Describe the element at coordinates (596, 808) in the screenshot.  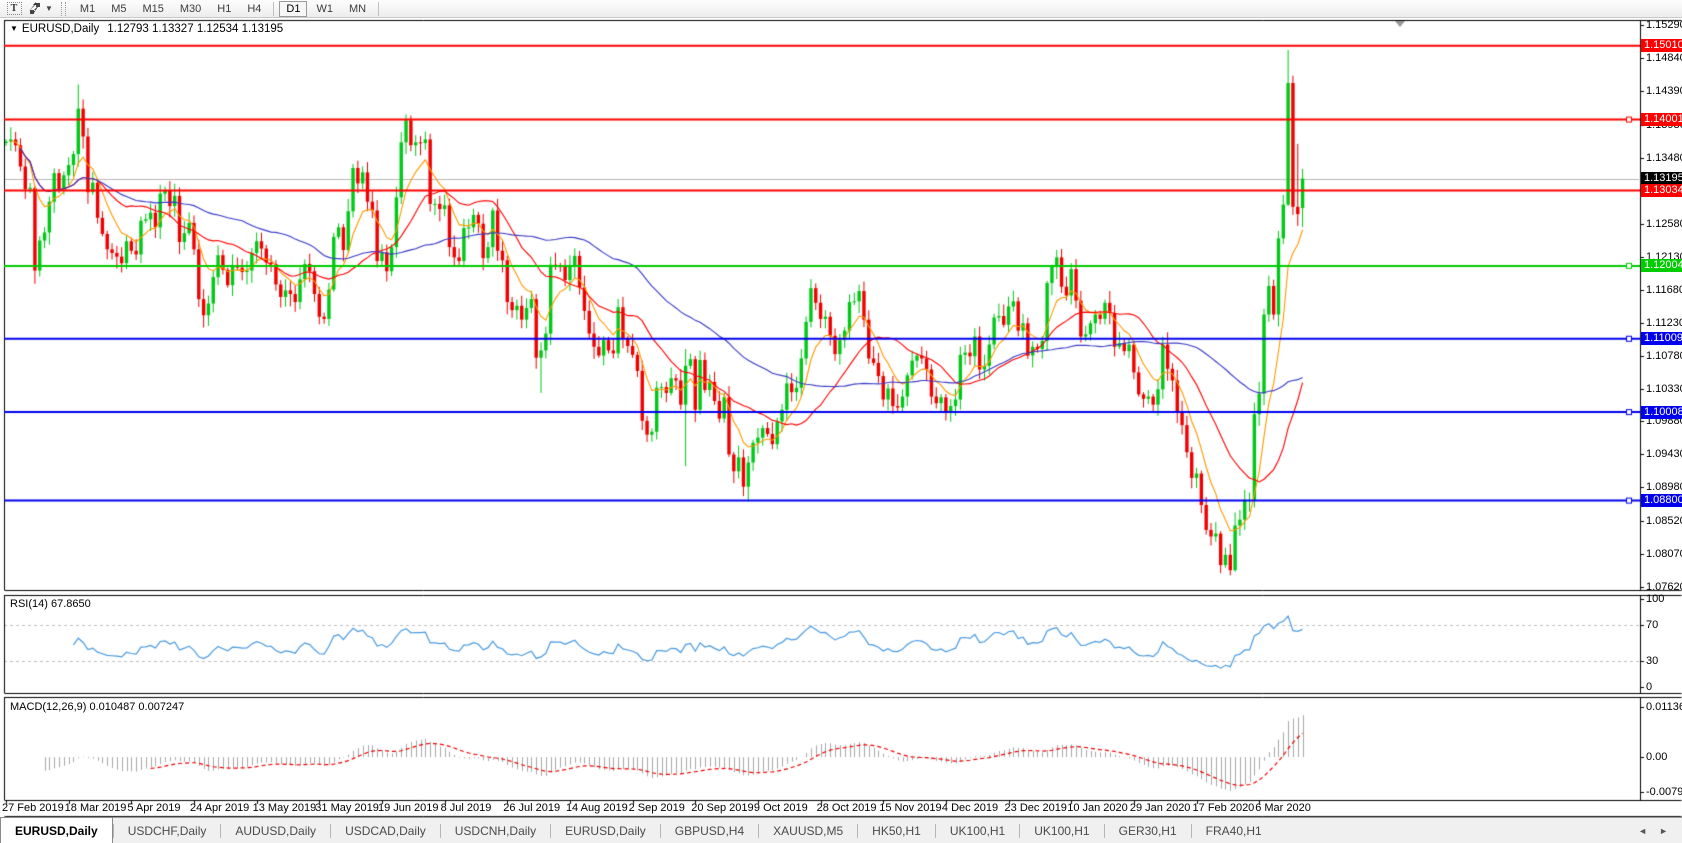
I see `date-axis-label: 14 Aug 2019` at that location.